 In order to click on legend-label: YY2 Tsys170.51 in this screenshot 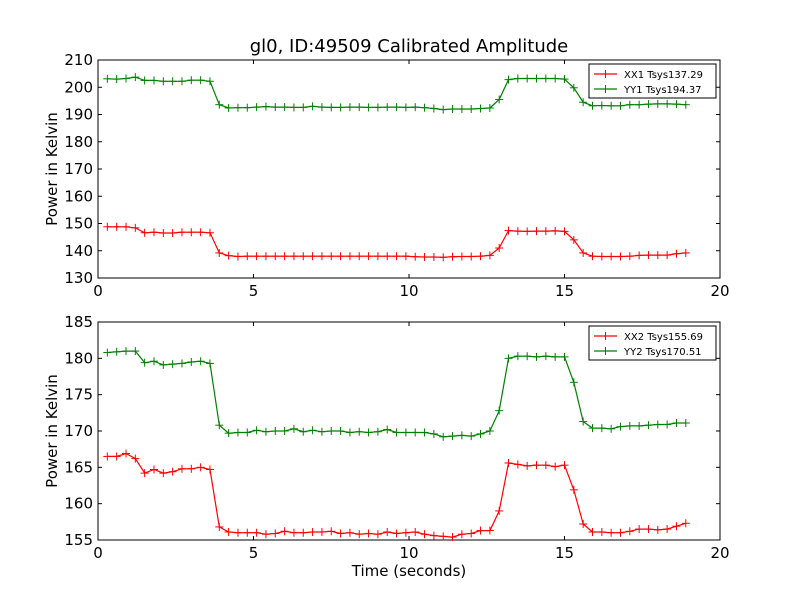, I will do `click(662, 352)`.